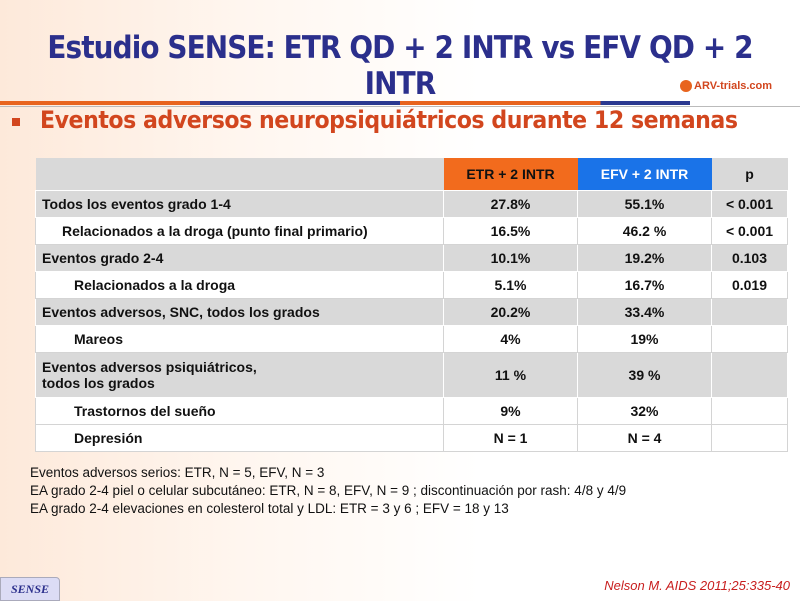  I want to click on table-row: Relacionados a la droga 5.1% 16.7% 0.019, so click(411, 285).